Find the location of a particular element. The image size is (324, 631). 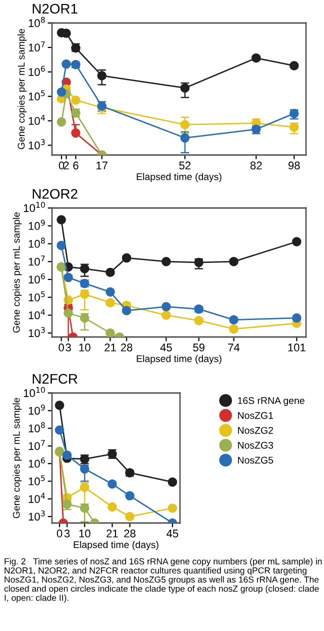

x-tick-label: 82 is located at coordinates (256, 166).